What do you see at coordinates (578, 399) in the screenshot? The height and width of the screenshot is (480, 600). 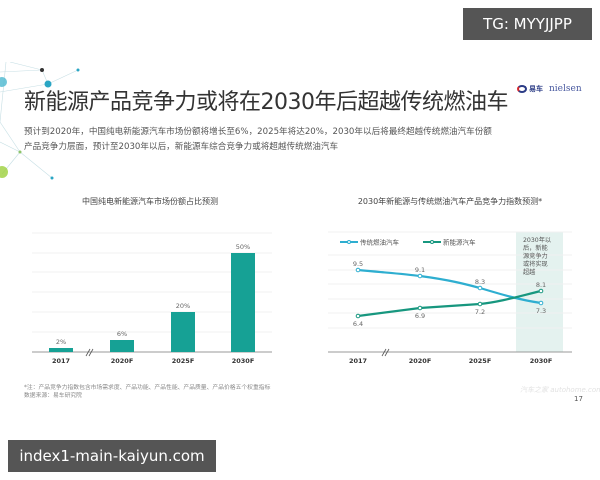 I see `page-number: 17` at bounding box center [578, 399].